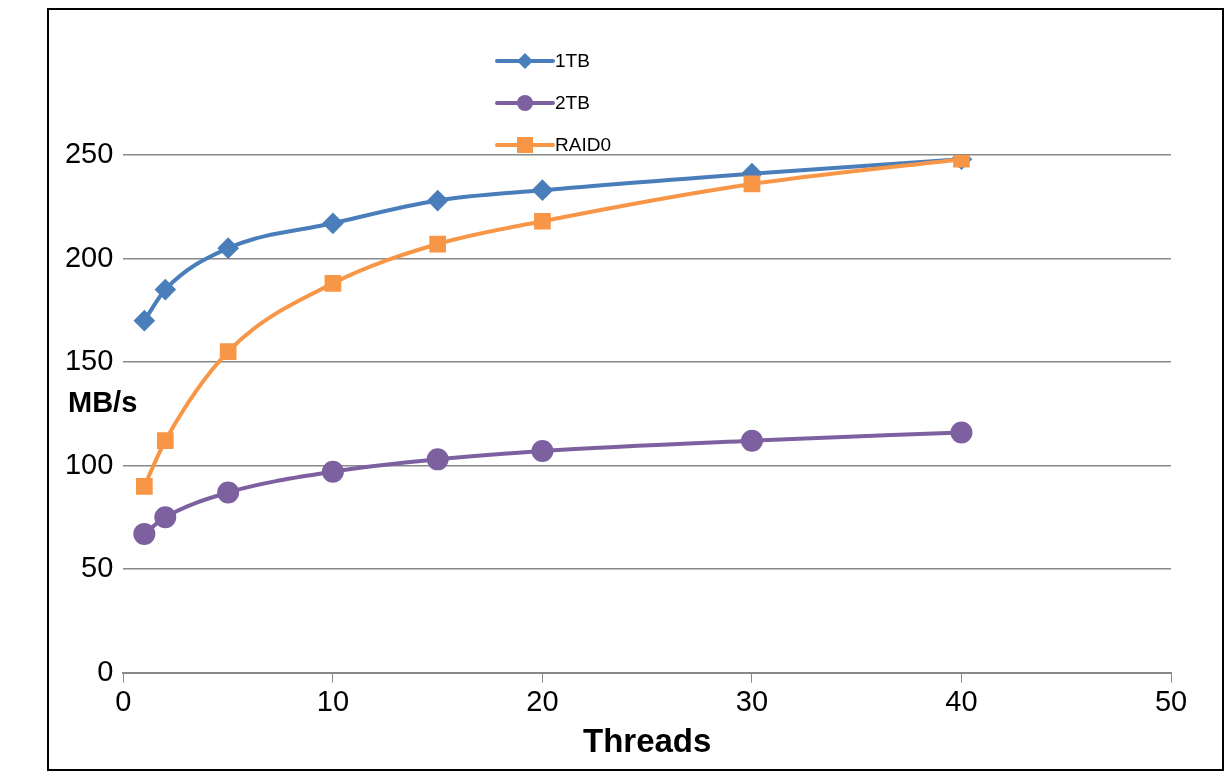 This screenshot has height=773, width=1226. Describe the element at coordinates (103, 401) in the screenshot. I see `y-axis-title: MB/s` at that location.